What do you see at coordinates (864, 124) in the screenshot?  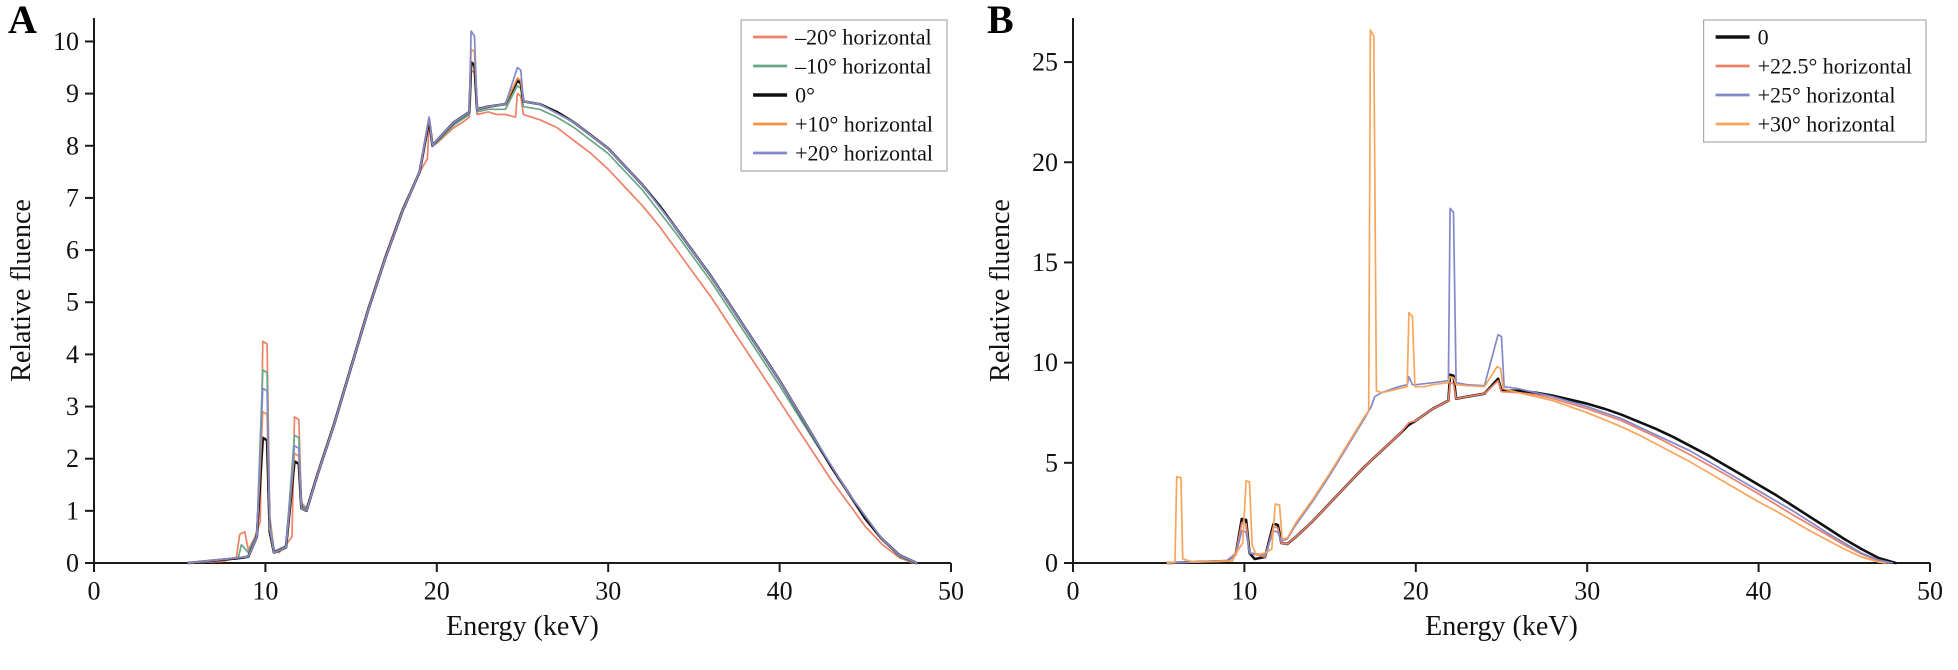 I see `legend-label-3: +10° horizontal` at bounding box center [864, 124].